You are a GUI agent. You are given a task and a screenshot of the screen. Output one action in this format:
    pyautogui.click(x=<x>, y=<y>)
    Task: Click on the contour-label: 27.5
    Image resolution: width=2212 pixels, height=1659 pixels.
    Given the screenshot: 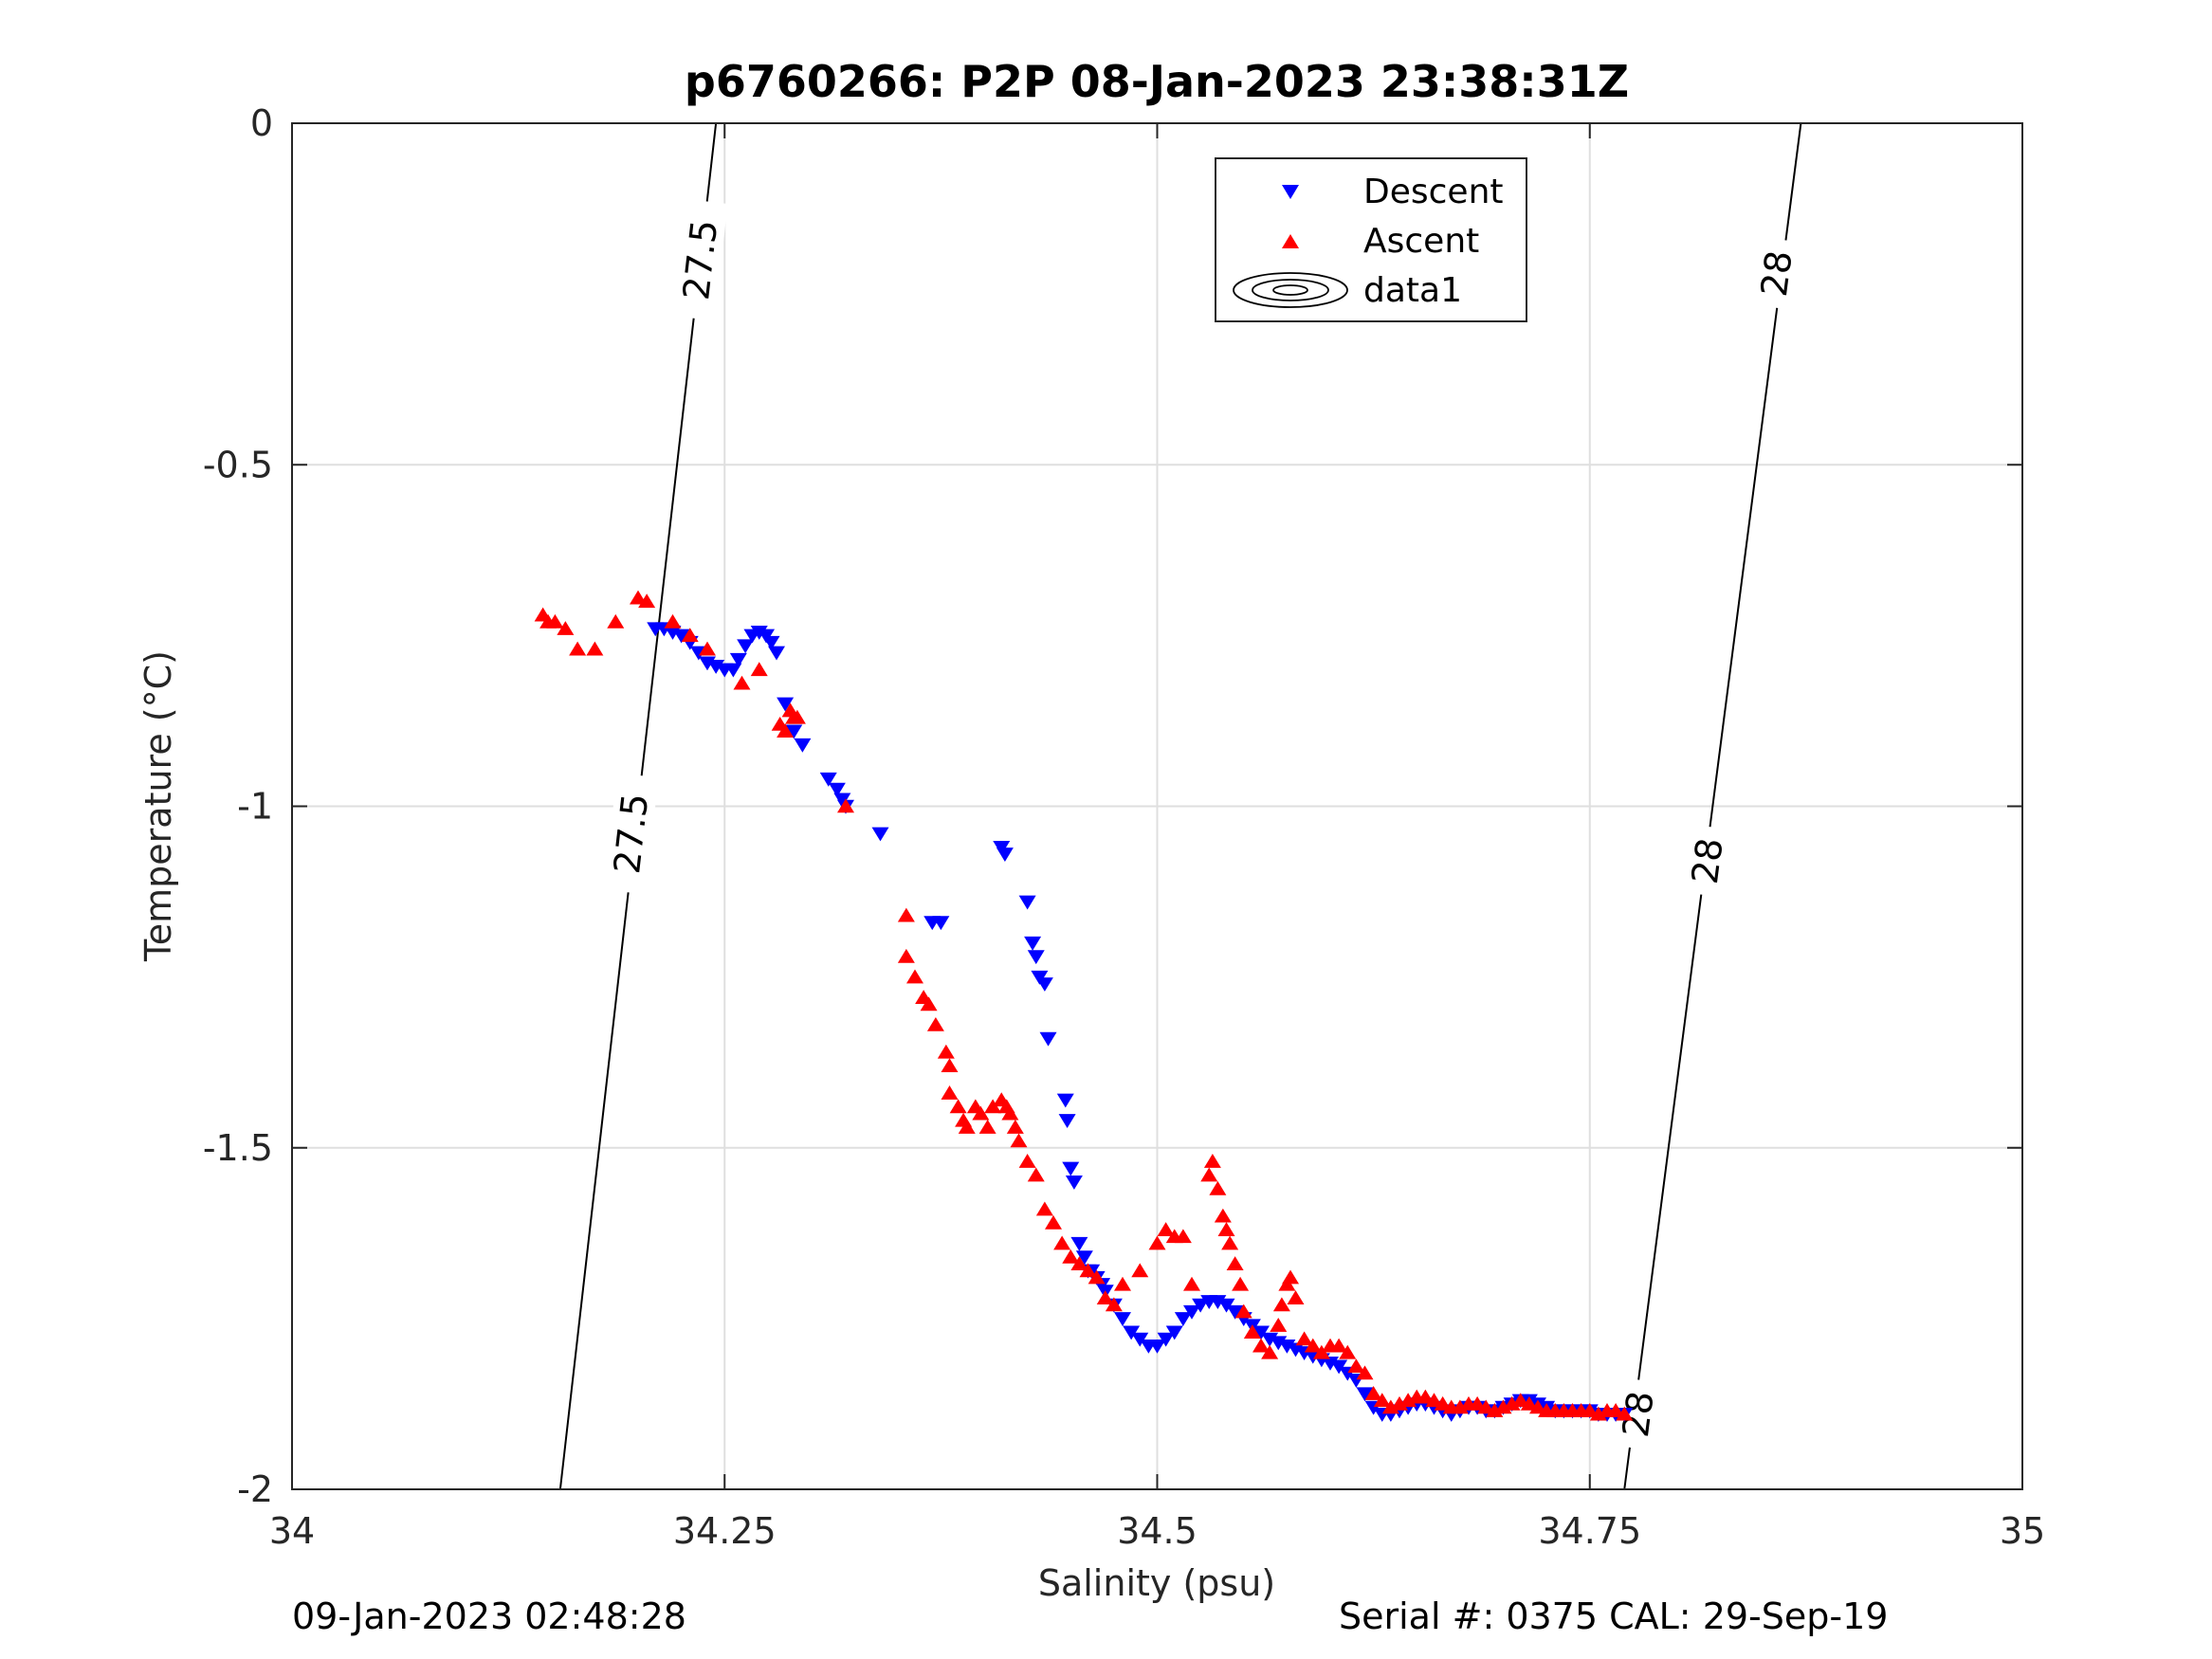 What is the action you would take?
    pyautogui.click(x=631, y=834)
    